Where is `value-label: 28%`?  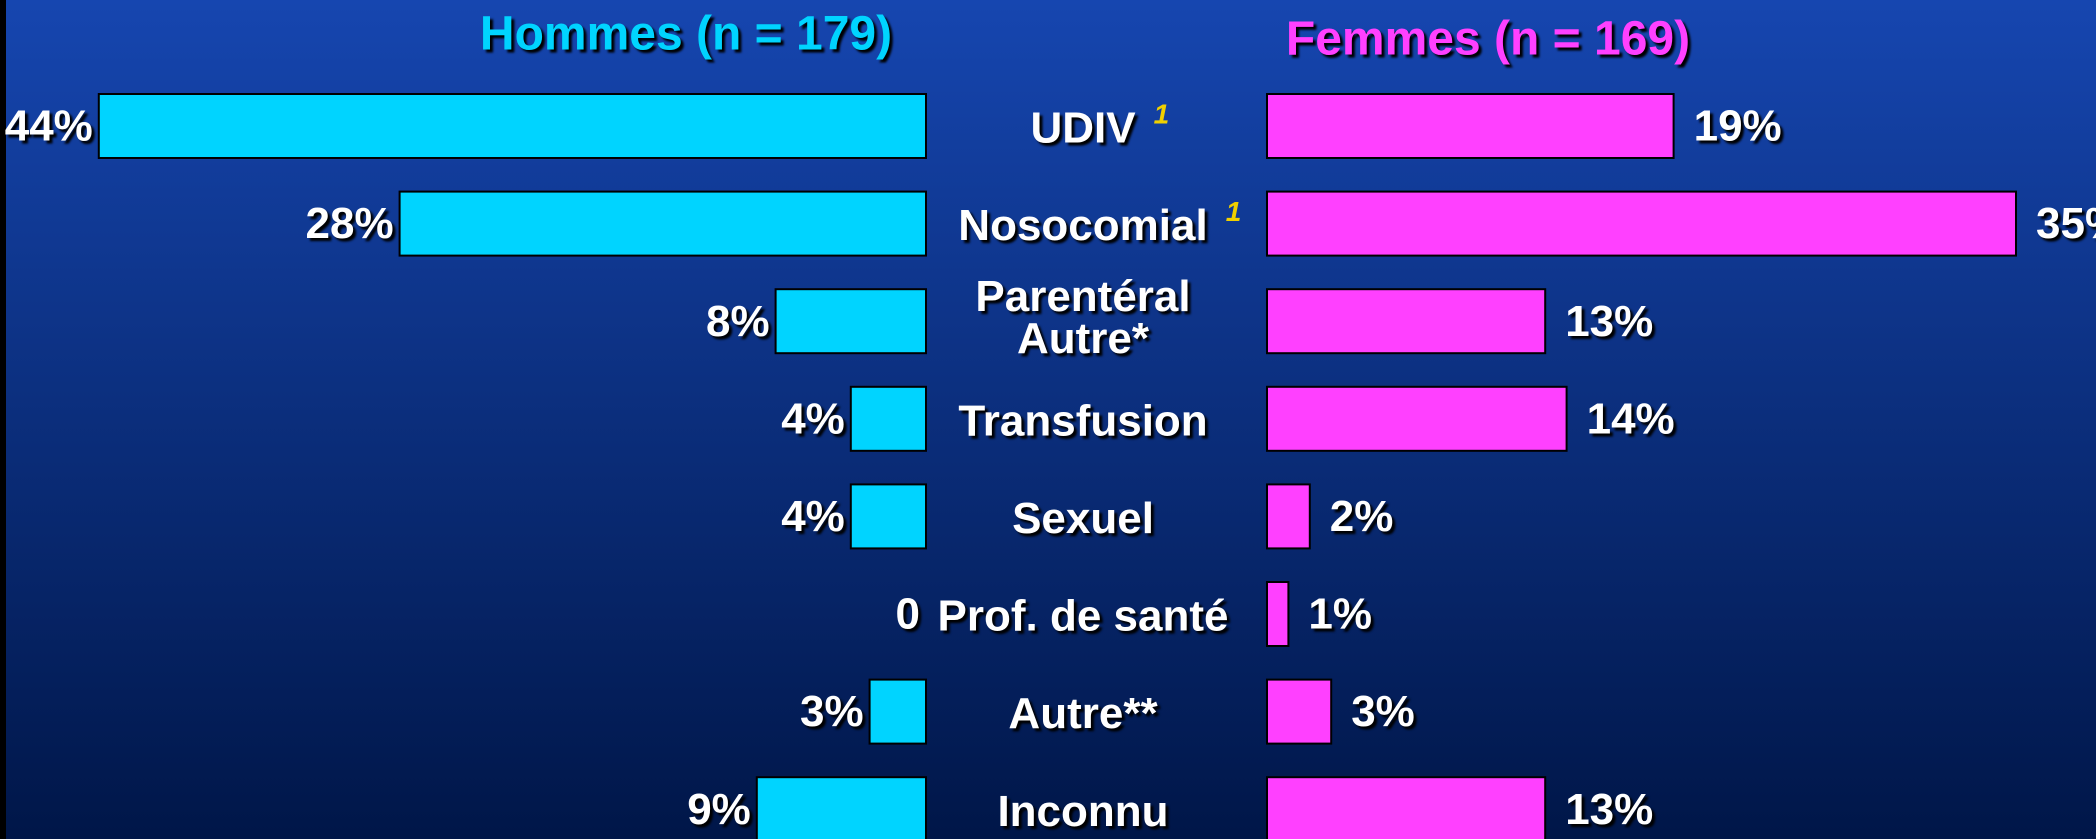 value-label: 28% is located at coordinates (350, 223).